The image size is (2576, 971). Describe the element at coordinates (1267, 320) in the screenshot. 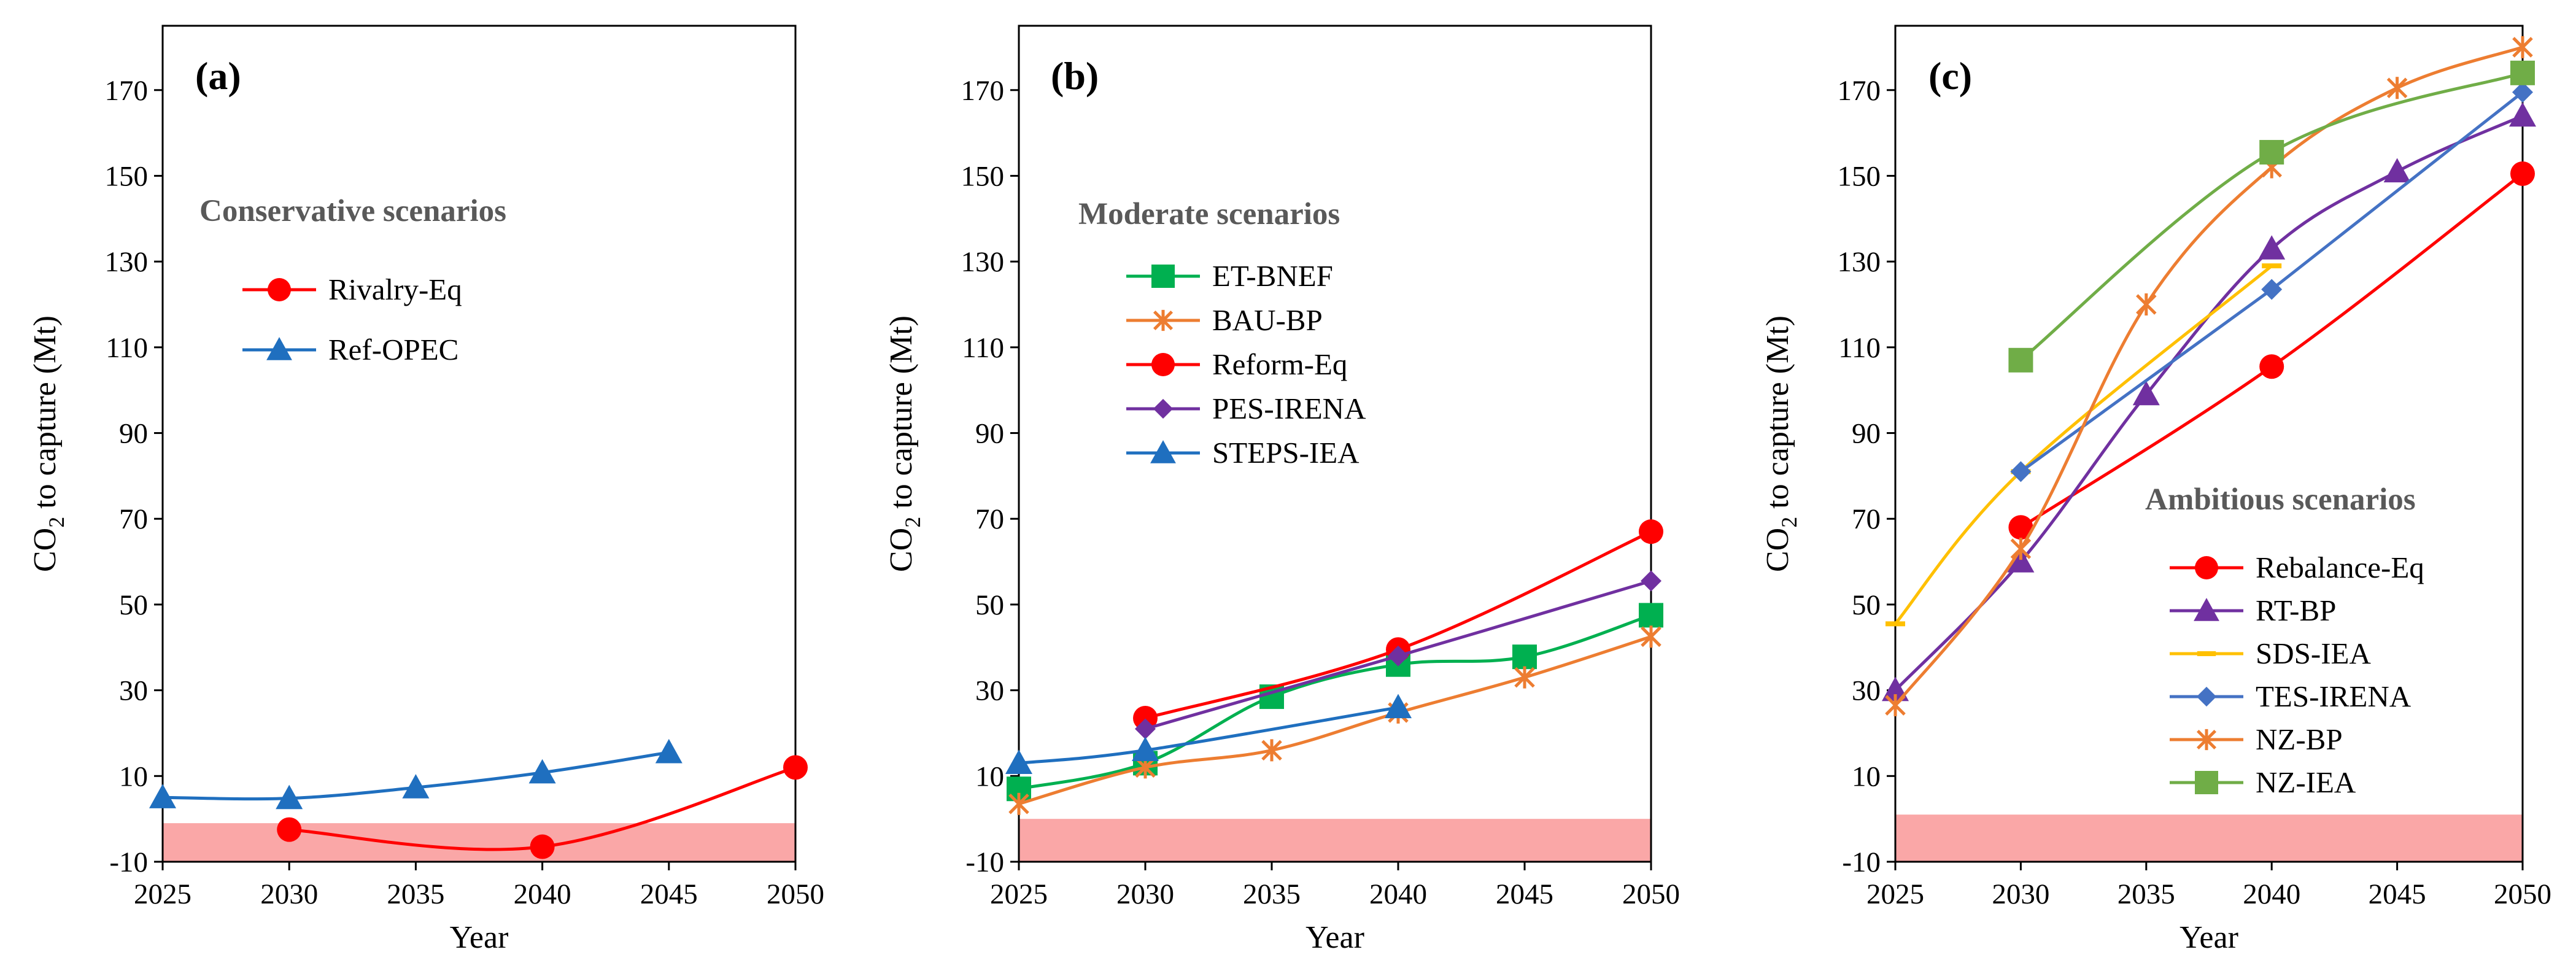

I see `legend-label: BAU-BP` at that location.